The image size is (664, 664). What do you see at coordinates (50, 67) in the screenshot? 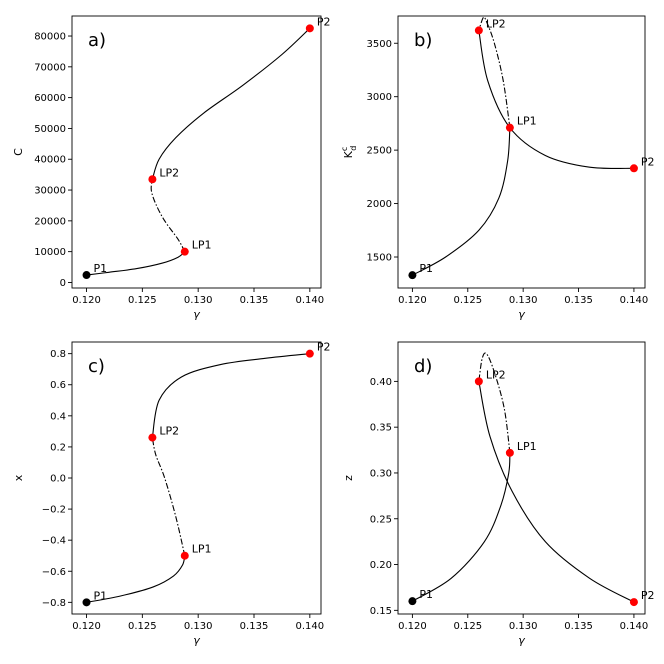
I see `y-tick-label: 70000` at bounding box center [50, 67].